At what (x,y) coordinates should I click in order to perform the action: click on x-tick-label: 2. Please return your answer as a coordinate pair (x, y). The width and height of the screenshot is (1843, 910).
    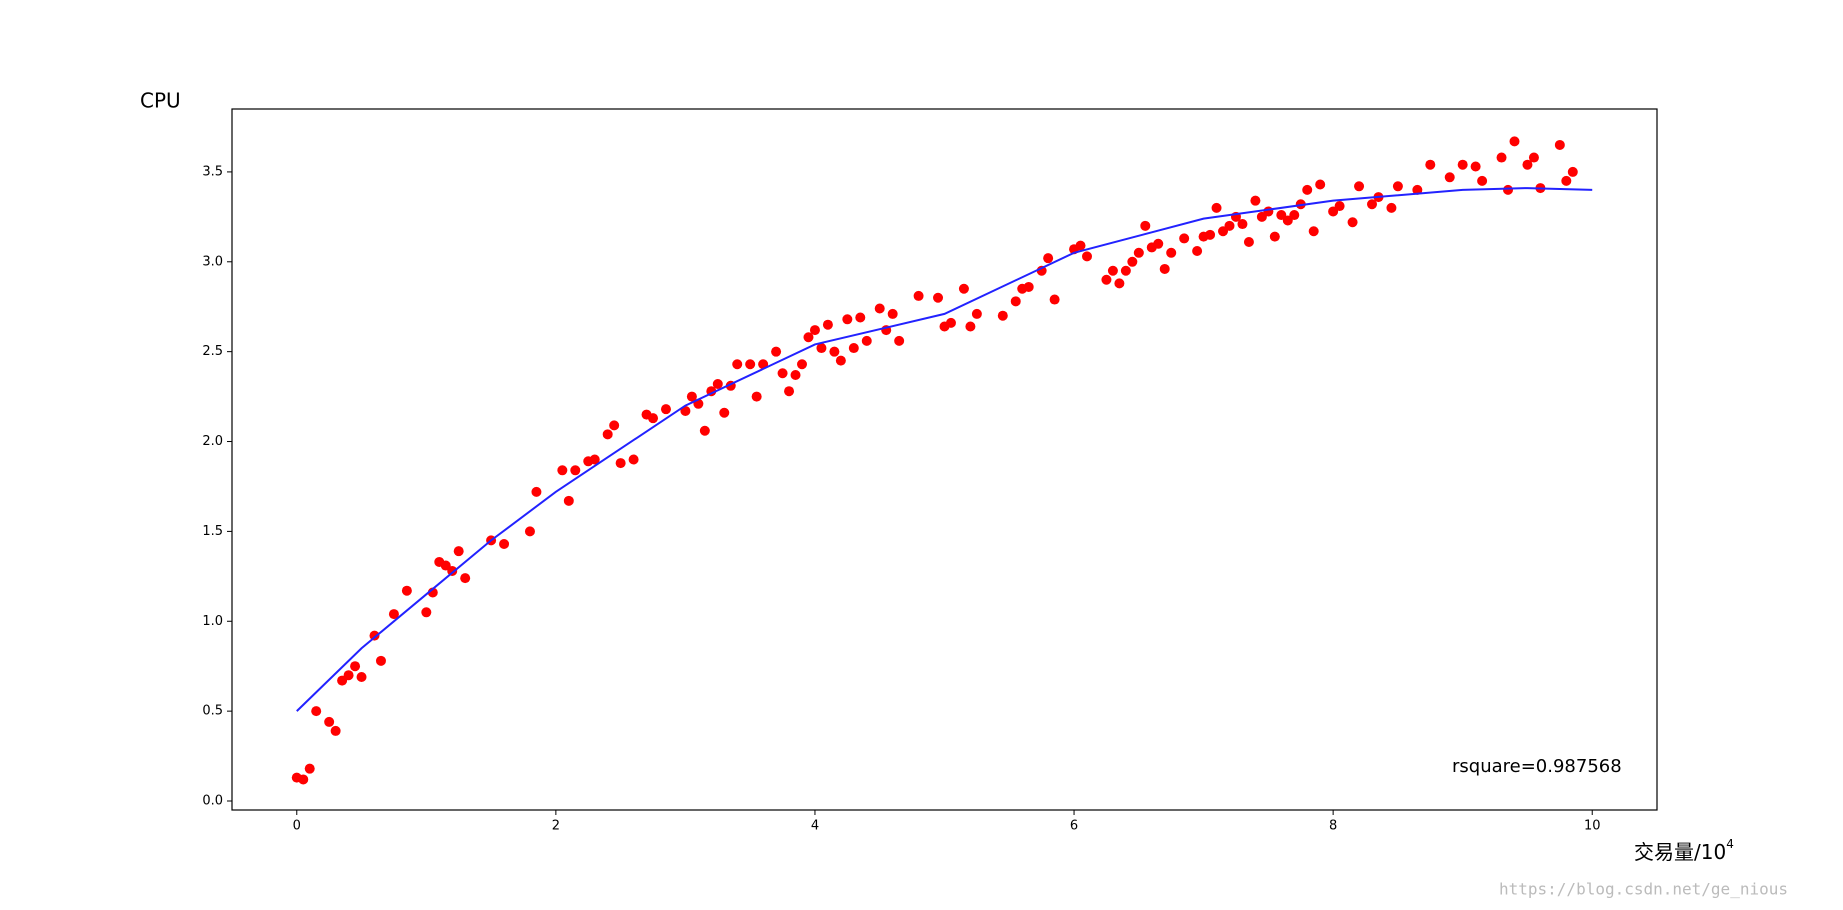
    Looking at the image, I should click on (556, 826).